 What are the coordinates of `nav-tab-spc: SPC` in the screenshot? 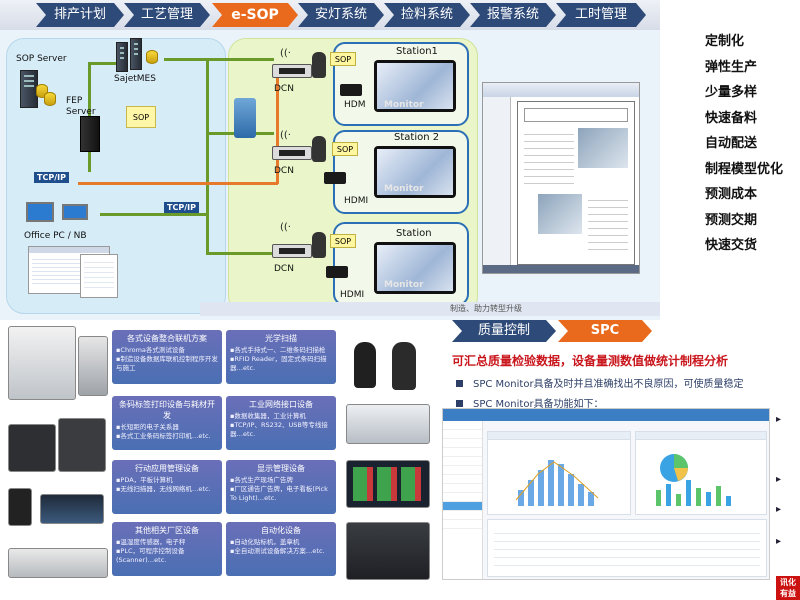 It's located at (605, 331).